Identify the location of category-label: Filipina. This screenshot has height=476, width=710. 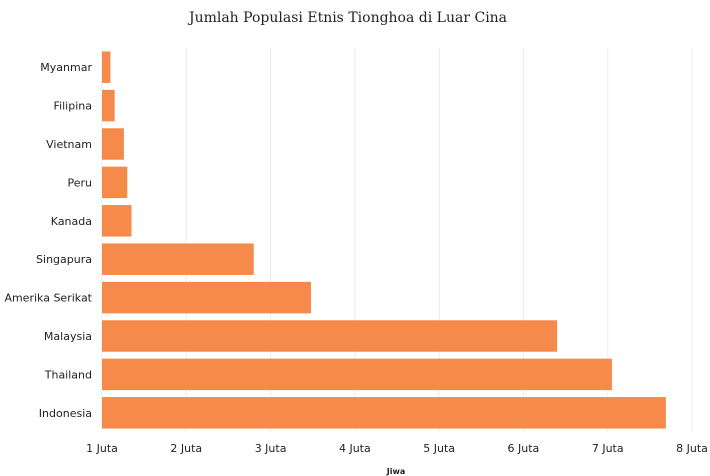
(73, 106).